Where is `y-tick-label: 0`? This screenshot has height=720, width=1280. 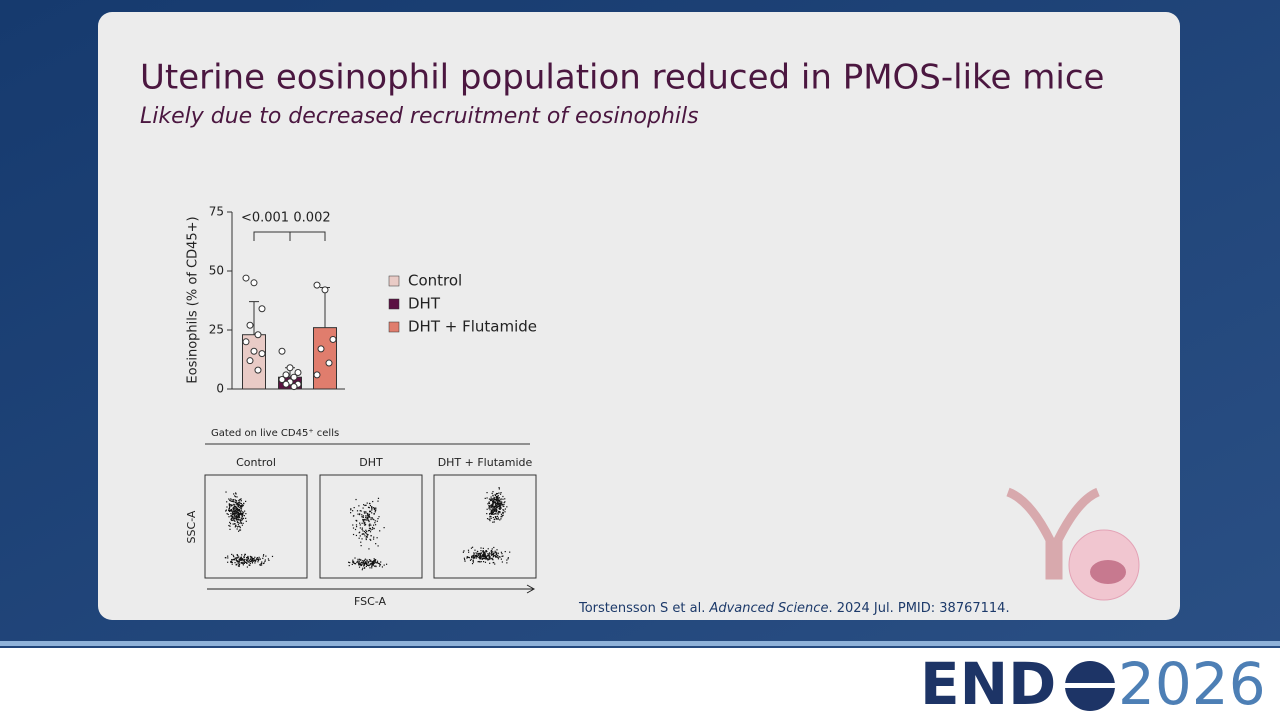 y-tick-label: 0 is located at coordinates (220, 389).